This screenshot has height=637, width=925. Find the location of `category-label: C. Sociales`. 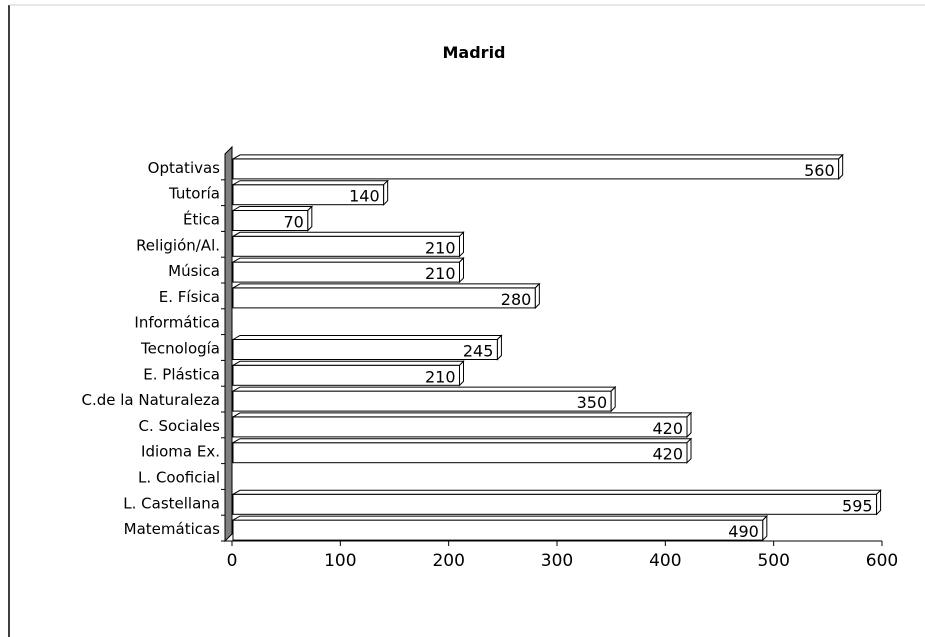

category-label: C. Sociales is located at coordinates (179, 426).